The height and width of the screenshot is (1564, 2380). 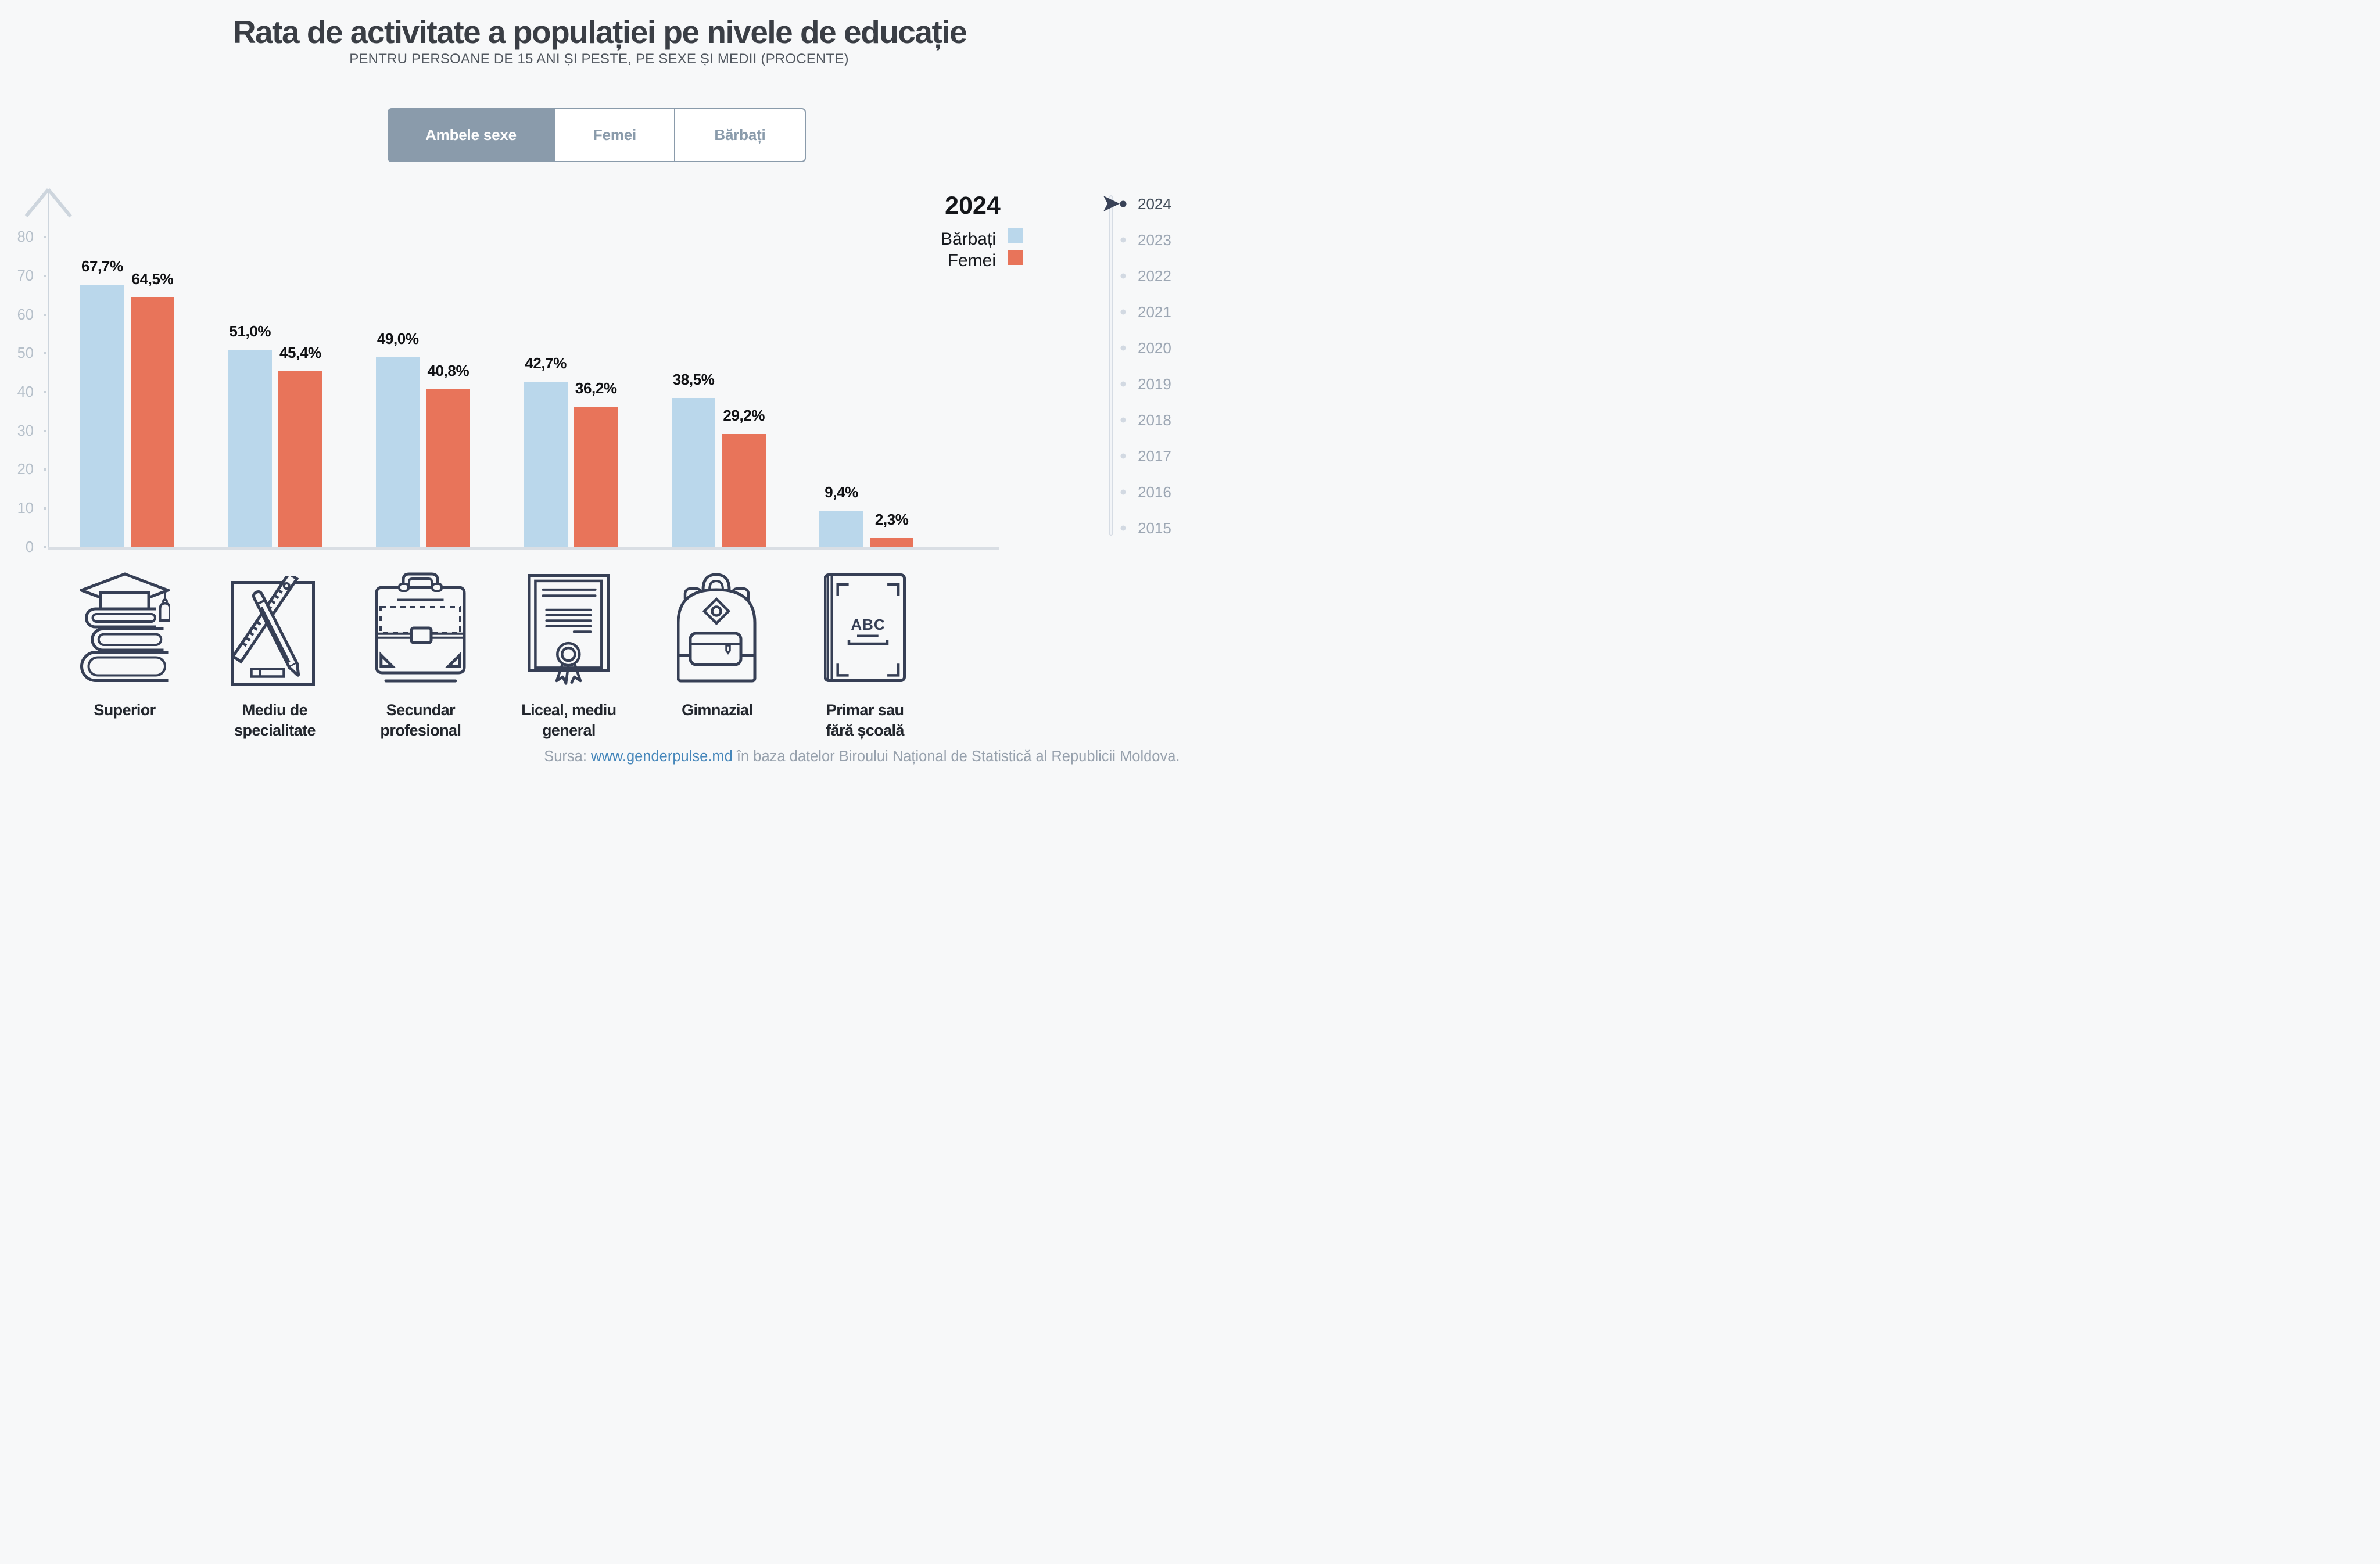 What do you see at coordinates (868, 624) in the screenshot?
I see `svg-text: ABC` at bounding box center [868, 624].